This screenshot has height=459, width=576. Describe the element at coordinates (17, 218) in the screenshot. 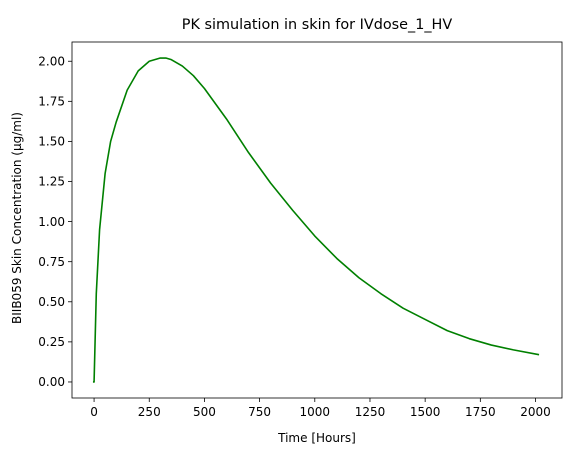

I see `y-axis-label: BIIB059 Skin Concentration (µg/ml)` at that location.